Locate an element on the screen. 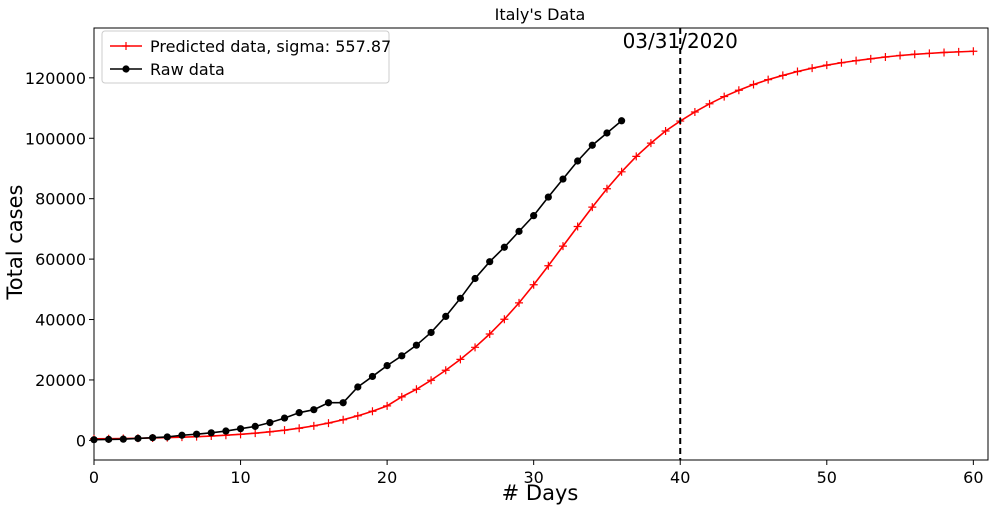 This screenshot has height=512, width=994. legend-box is located at coordinates (245, 57).